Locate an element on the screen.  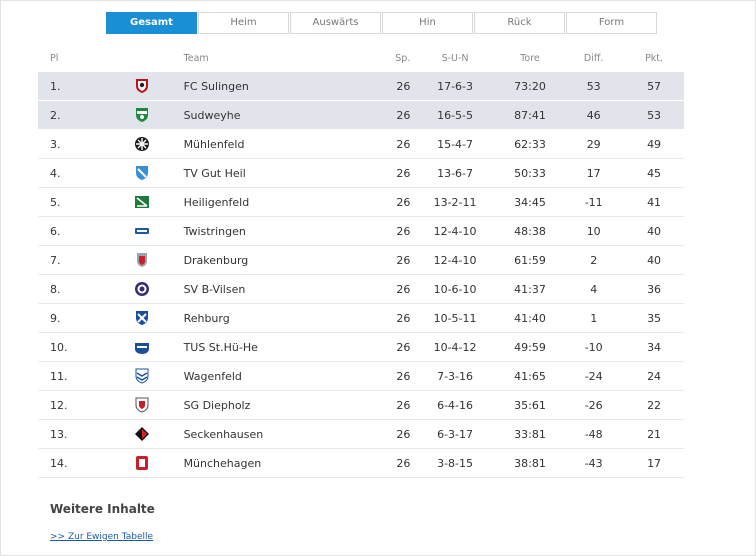
points-cell: 34 is located at coordinates (654, 347).